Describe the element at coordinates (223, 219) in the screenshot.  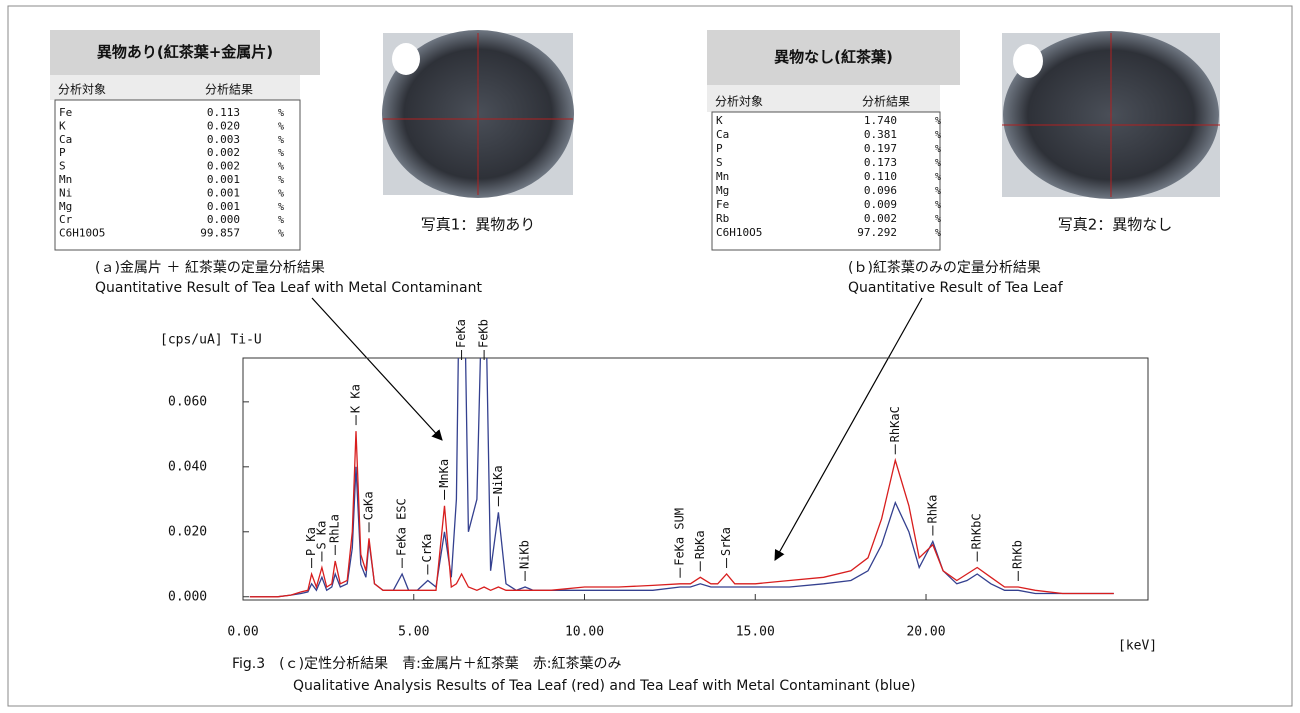
I see `row-value: 0.000` at that location.